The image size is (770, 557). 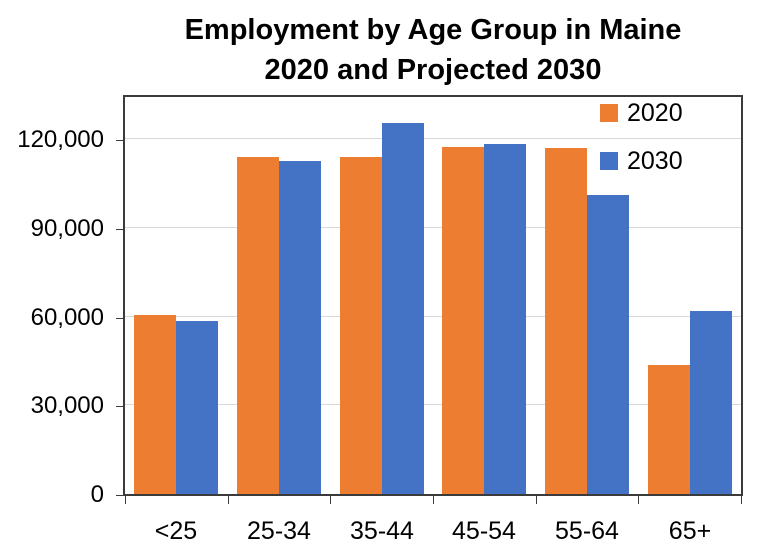 What do you see at coordinates (655, 160) in the screenshot?
I see `legend-label: 2030` at bounding box center [655, 160].